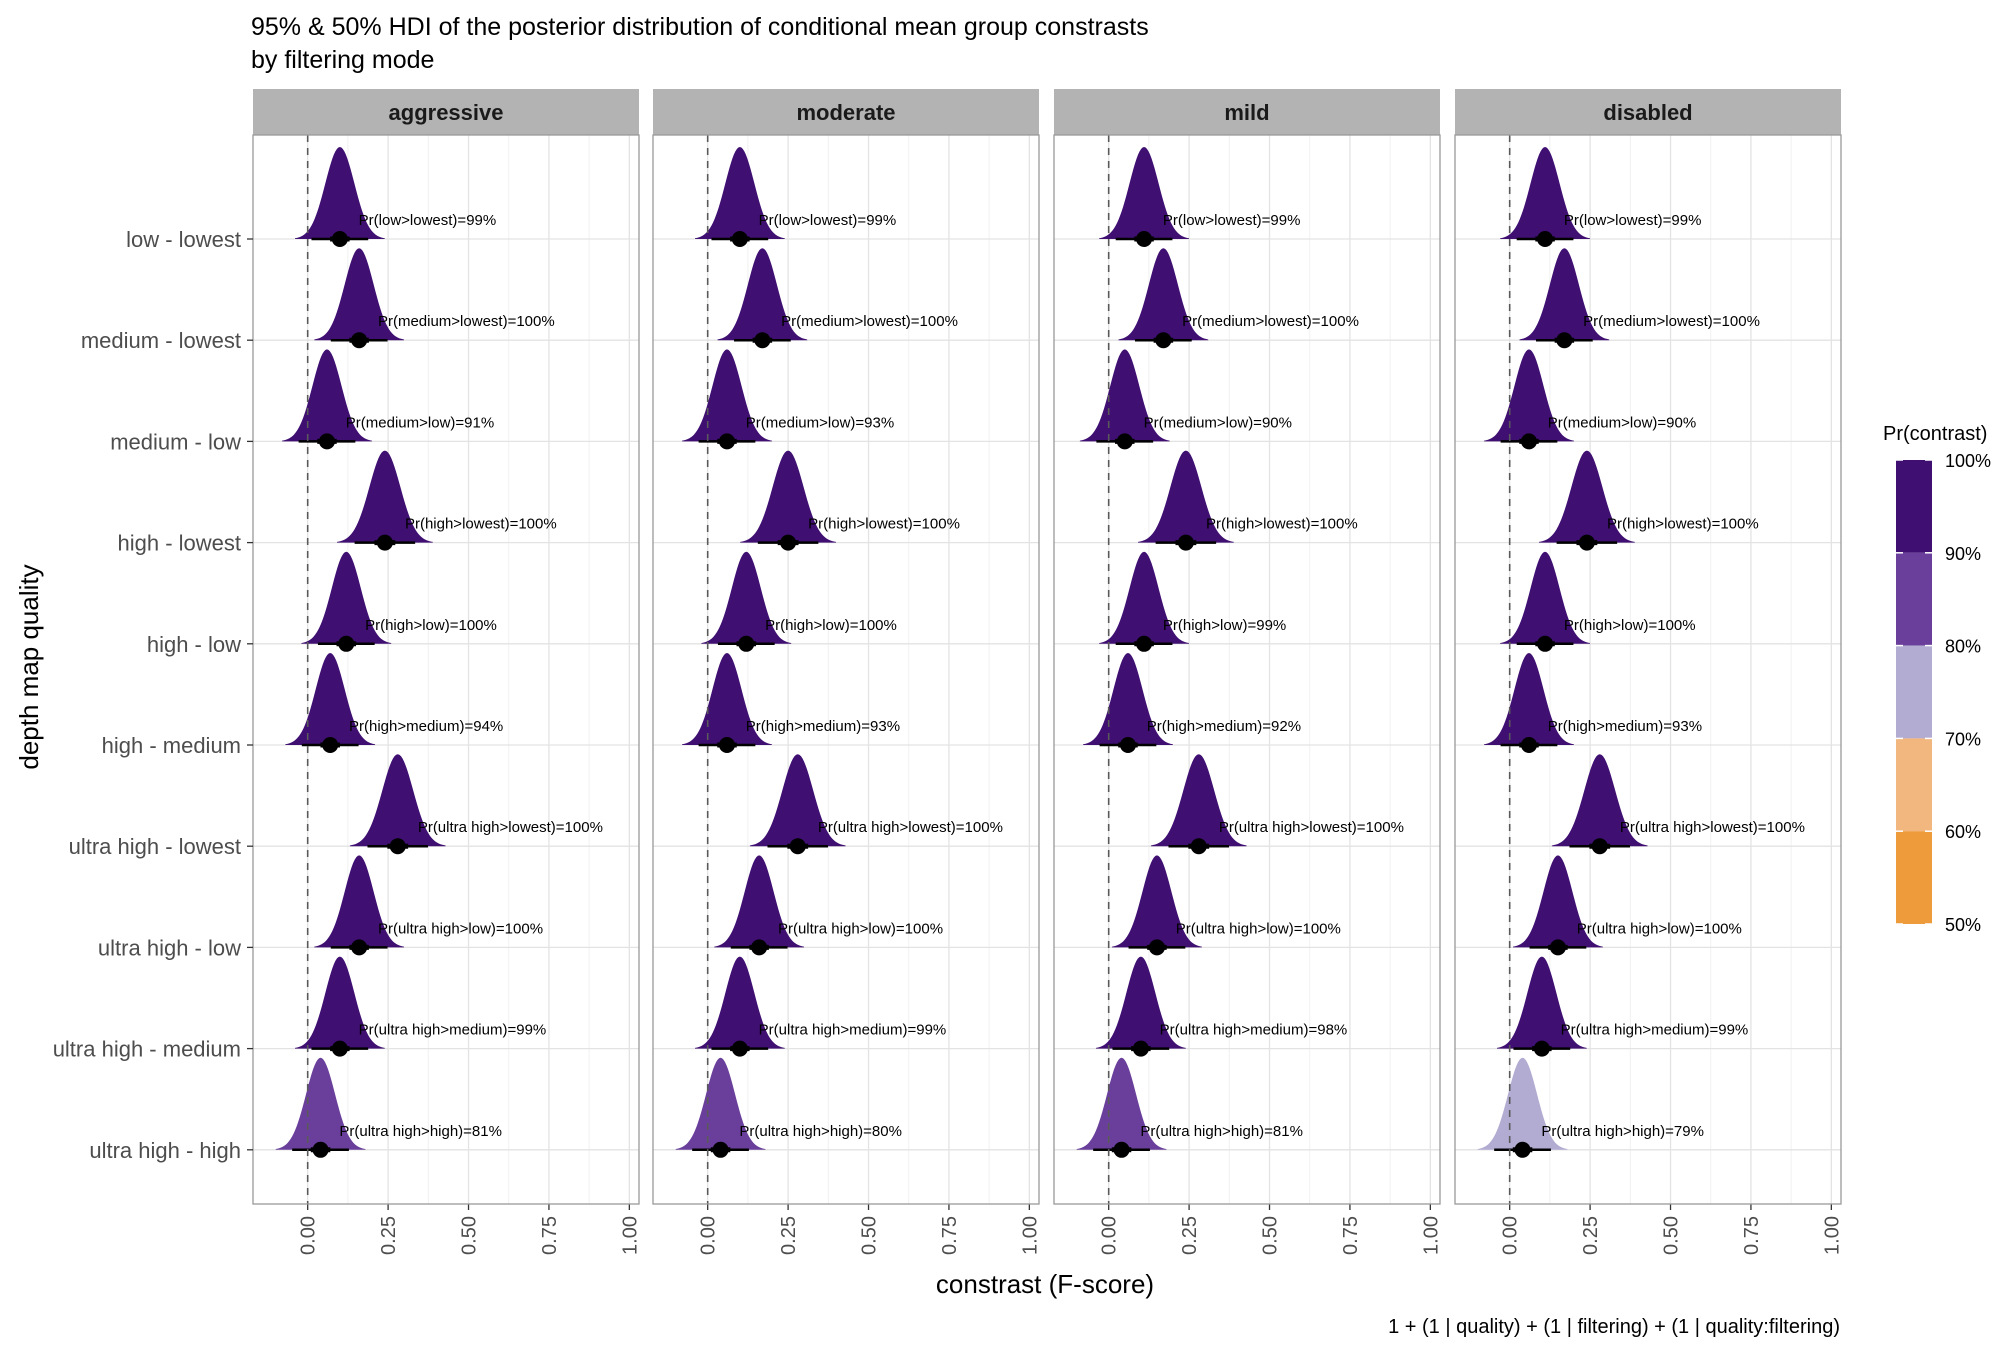 This screenshot has height=1349, width=2016. Describe the element at coordinates (155, 846) in the screenshot. I see `y-tick-label: ultra high - lowest` at that location.